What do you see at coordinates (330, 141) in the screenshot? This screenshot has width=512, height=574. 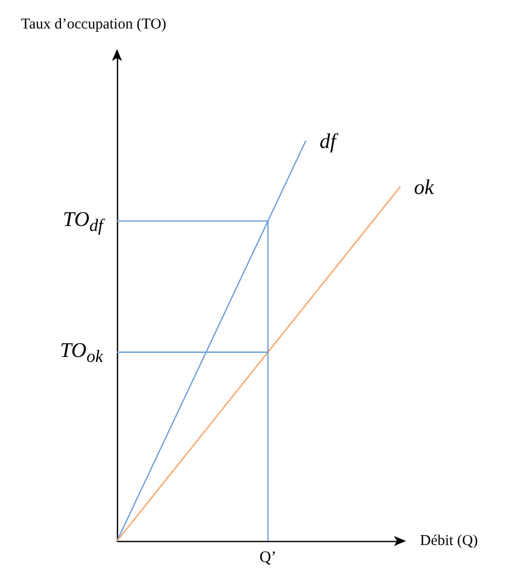 I see `series-label: df` at bounding box center [330, 141].